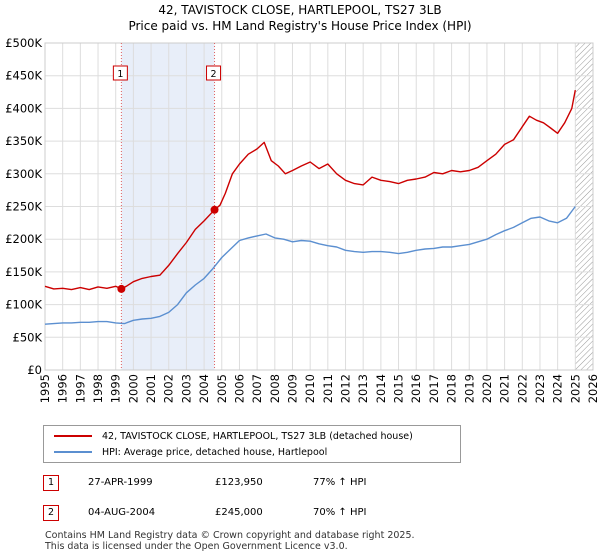 This screenshot has height=560, width=600. I want to click on x-tick-label: 2020, so click(487, 388).